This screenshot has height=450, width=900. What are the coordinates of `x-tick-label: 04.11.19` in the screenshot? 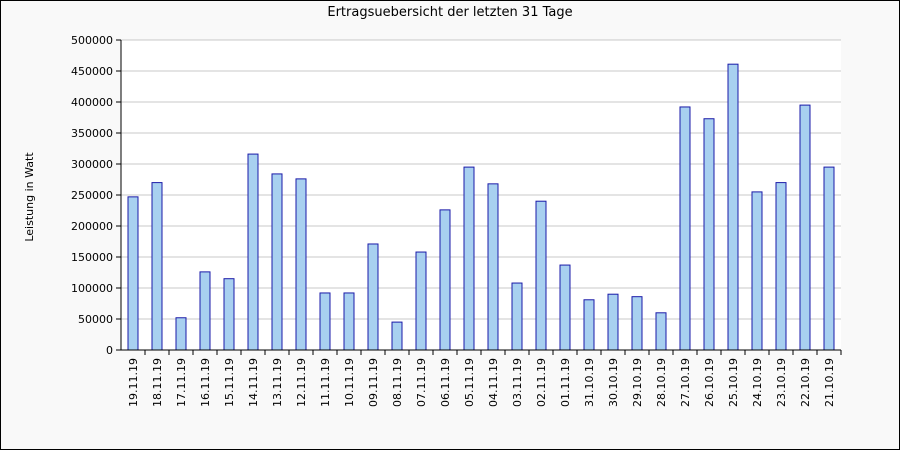 It's located at (493, 382).